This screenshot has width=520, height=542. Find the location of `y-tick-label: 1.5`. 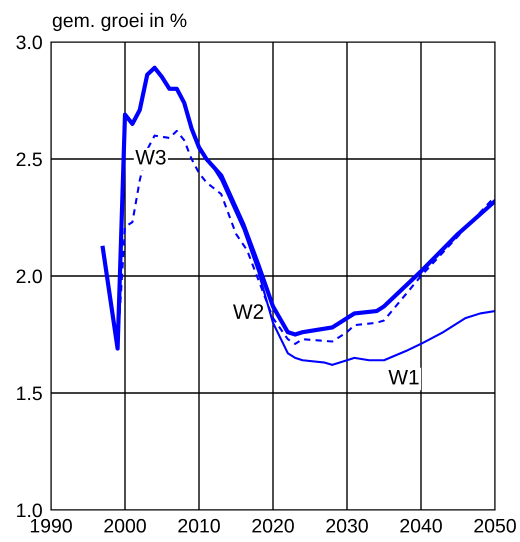

y-tick-label: 1.5 is located at coordinates (29, 393).